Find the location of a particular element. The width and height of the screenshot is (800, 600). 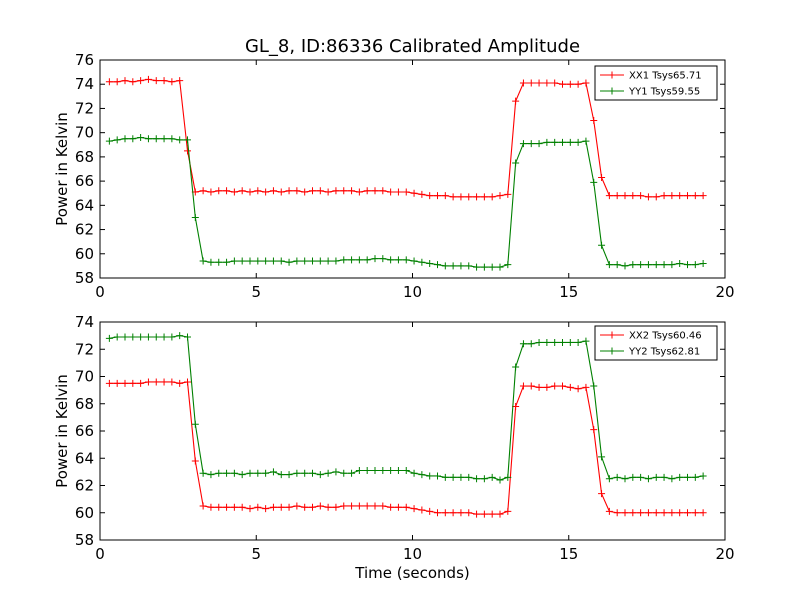

y-tick-label: 66 is located at coordinates (84, 181).